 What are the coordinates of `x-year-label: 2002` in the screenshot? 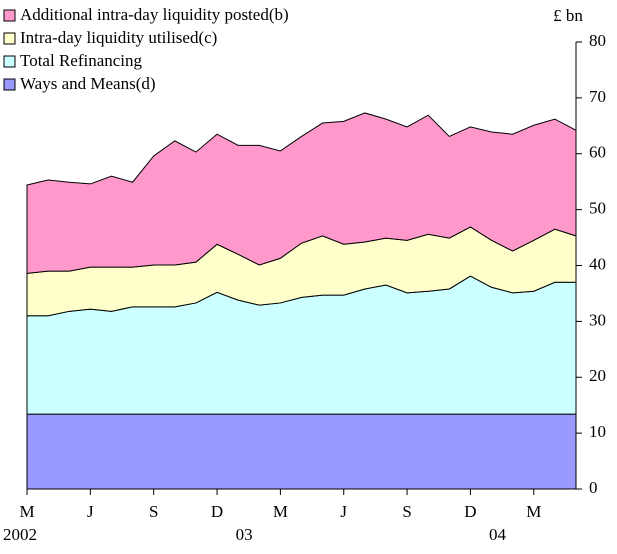 It's located at (20, 534).